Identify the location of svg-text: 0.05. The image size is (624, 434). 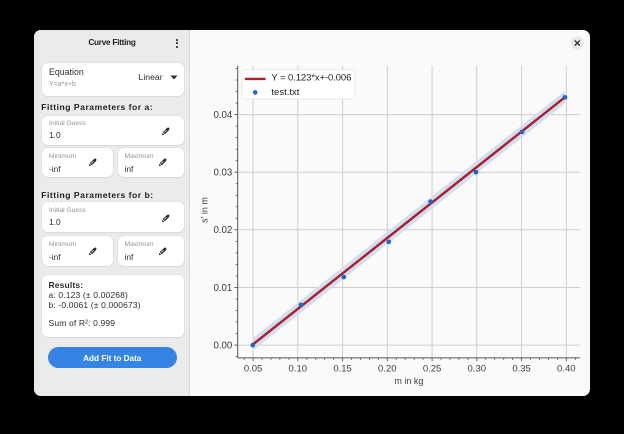
(253, 369).